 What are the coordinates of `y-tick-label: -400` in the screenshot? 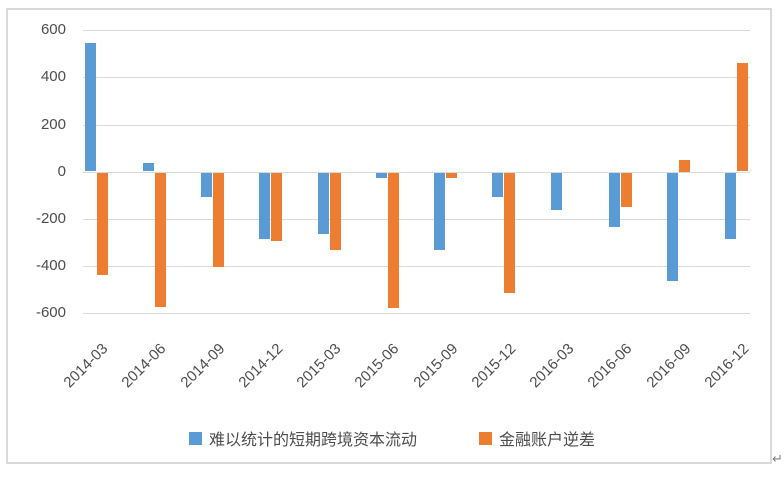 It's located at (50, 265).